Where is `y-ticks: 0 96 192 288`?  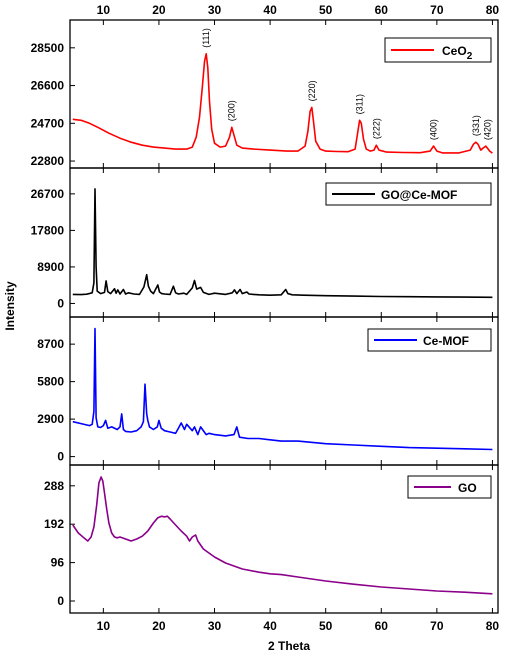
y-ticks: 0 96 192 288 is located at coordinates (59, 543).